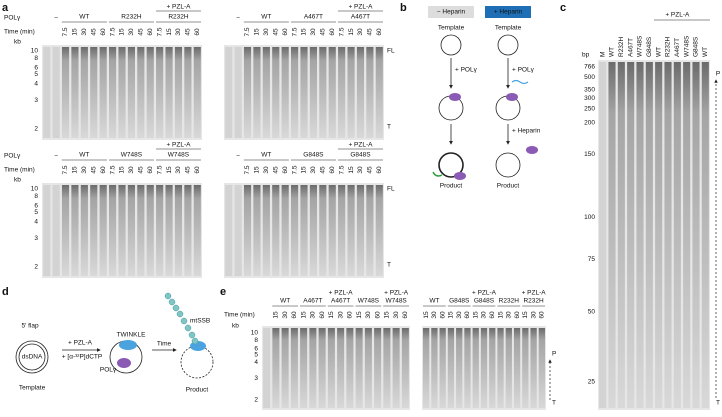 The image size is (722, 417). Describe the element at coordinates (658, 52) in the screenshot. I see `lane-label: WT` at that location.